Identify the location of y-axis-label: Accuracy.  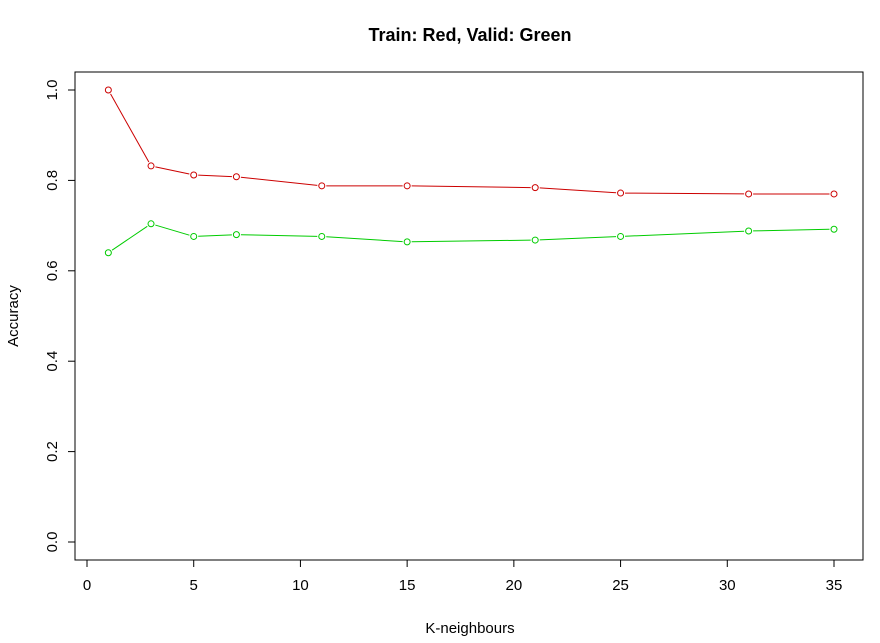
(13, 316).